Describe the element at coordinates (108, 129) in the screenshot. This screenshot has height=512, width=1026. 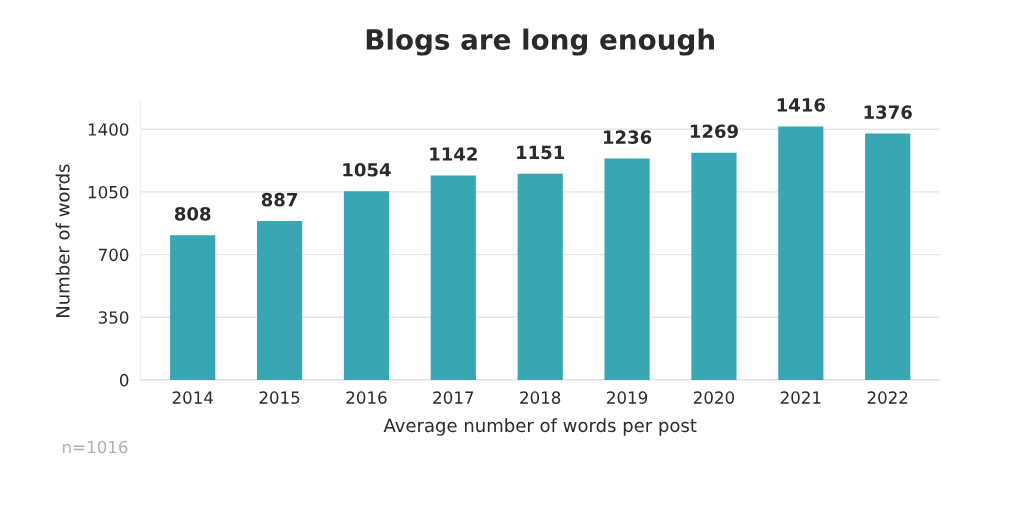
I see `y-tick-label: 1400` at that location.